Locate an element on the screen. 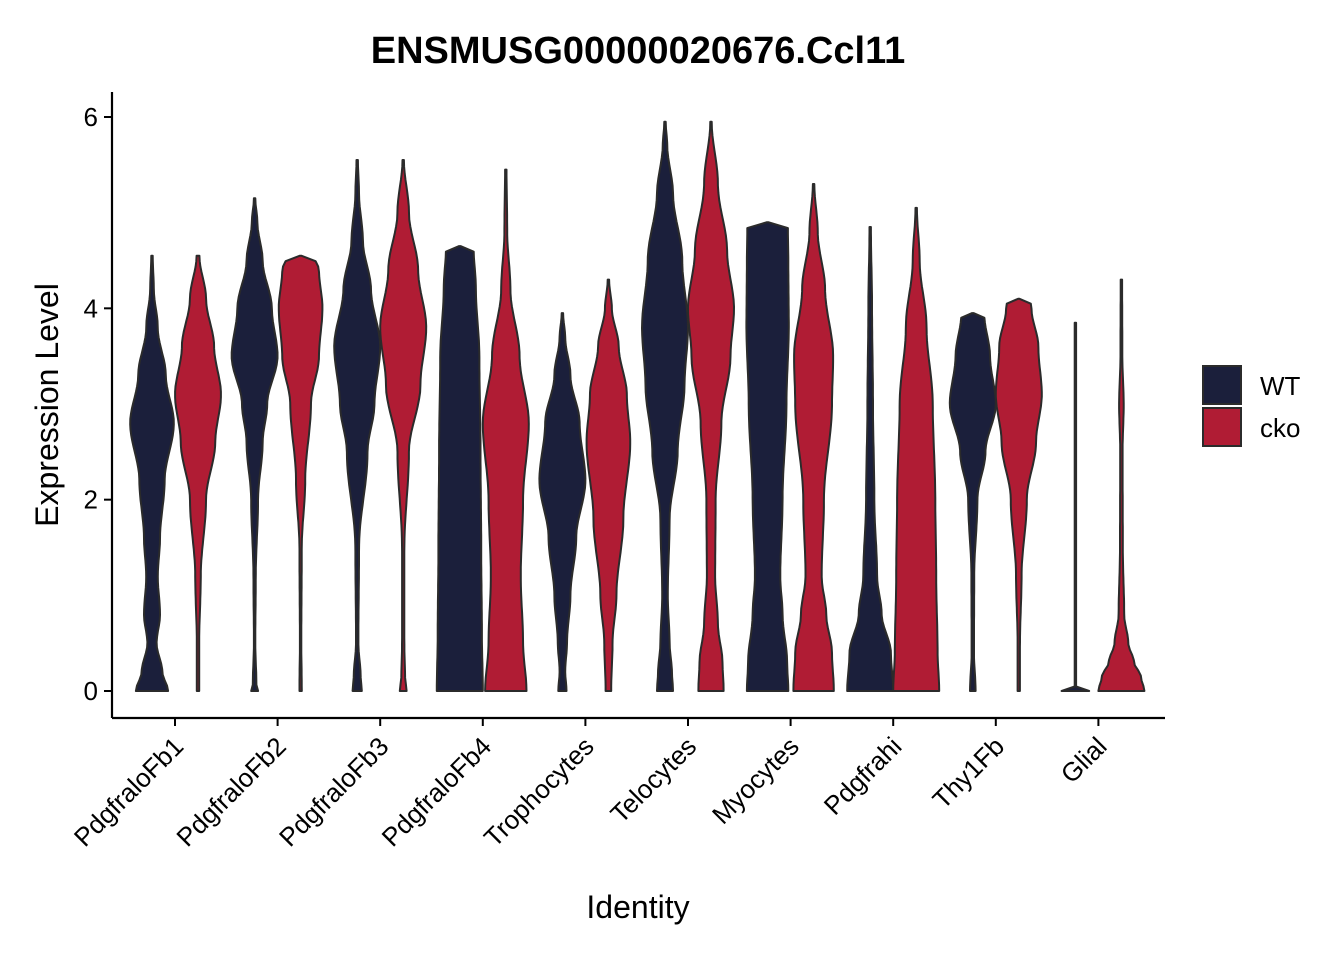 This screenshot has height=960, width=1344. chart-title: ENSMUSG00000020676.Ccl11 is located at coordinates (638, 51).